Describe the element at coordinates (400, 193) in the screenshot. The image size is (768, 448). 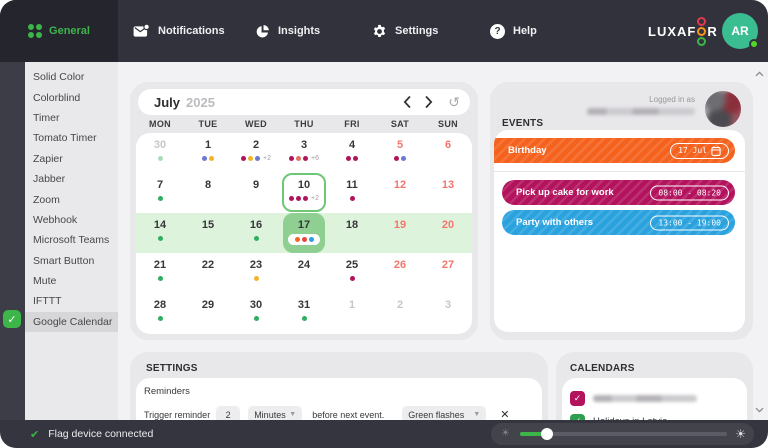
I see `calendar-day-12: 12` at that location.